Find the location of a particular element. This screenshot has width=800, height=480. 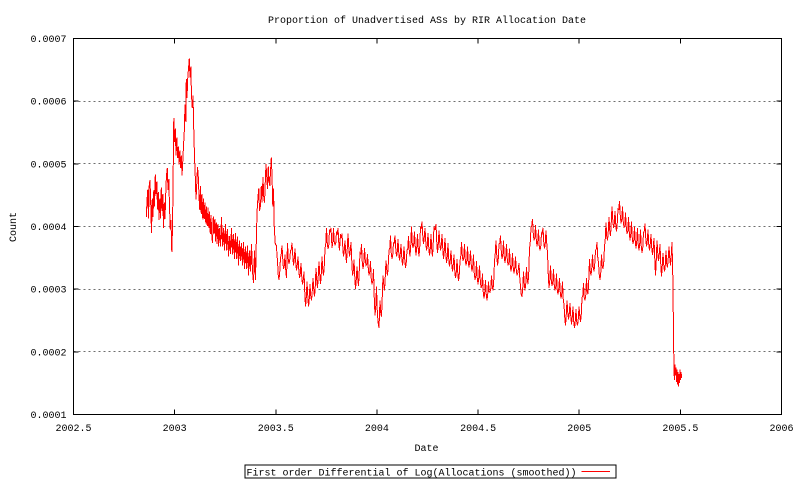

svg-text: 2002.5 is located at coordinates (73, 429).